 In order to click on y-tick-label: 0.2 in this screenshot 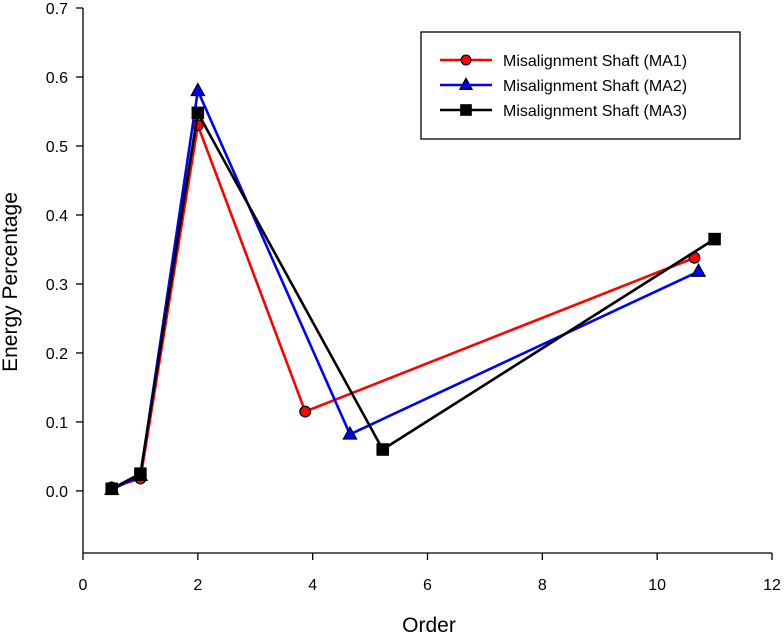, I will do `click(57, 354)`.